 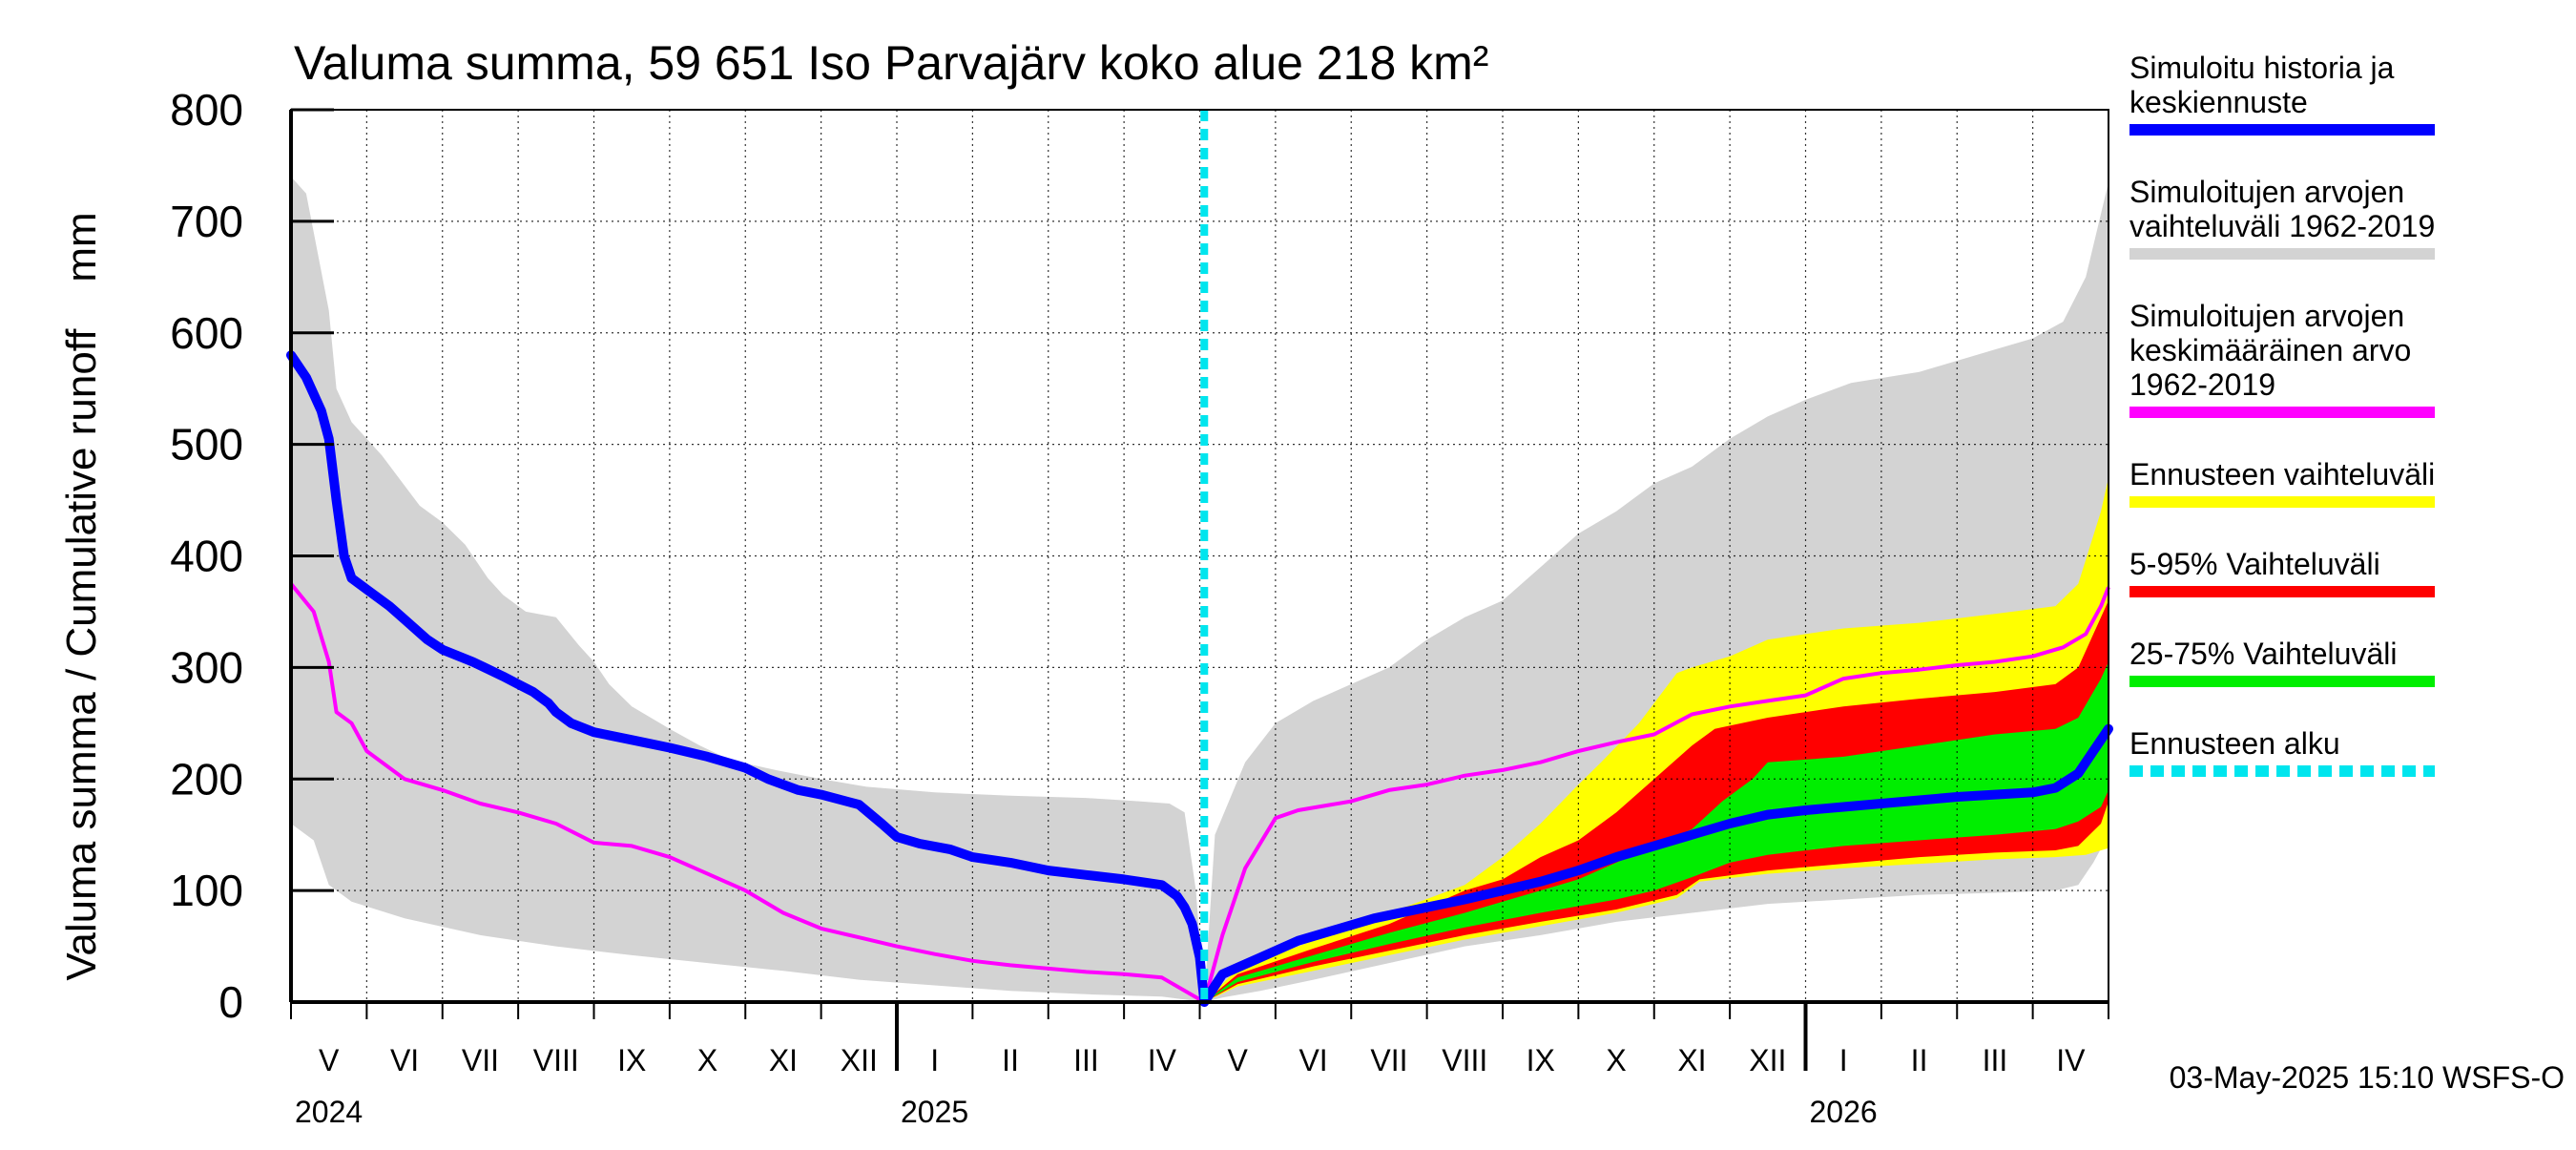 I want to click on y-tick-label: 700, so click(x=206, y=221).